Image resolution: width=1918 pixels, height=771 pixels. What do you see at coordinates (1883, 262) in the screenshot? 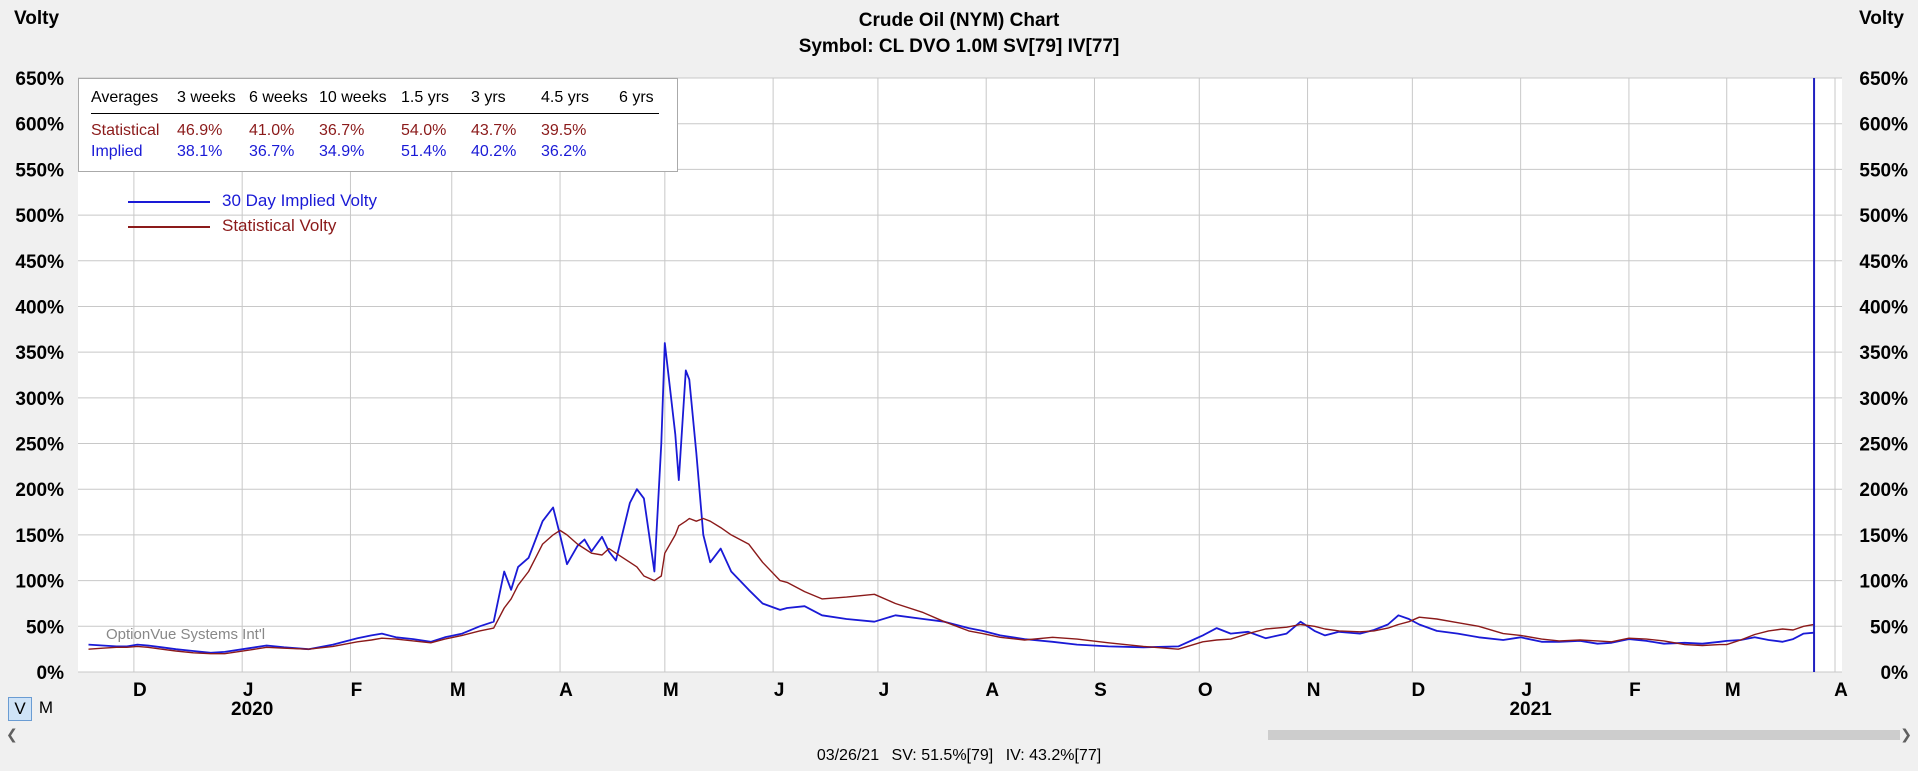
I see `y-tick-label-right: 450%` at bounding box center [1883, 262].